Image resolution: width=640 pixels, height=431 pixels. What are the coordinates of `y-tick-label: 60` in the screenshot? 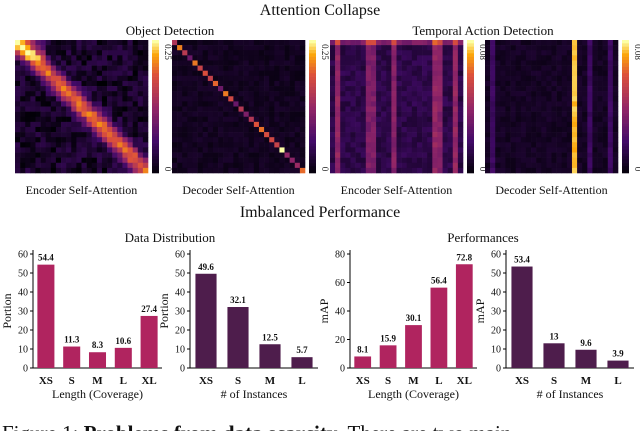 It's located at (340, 283).